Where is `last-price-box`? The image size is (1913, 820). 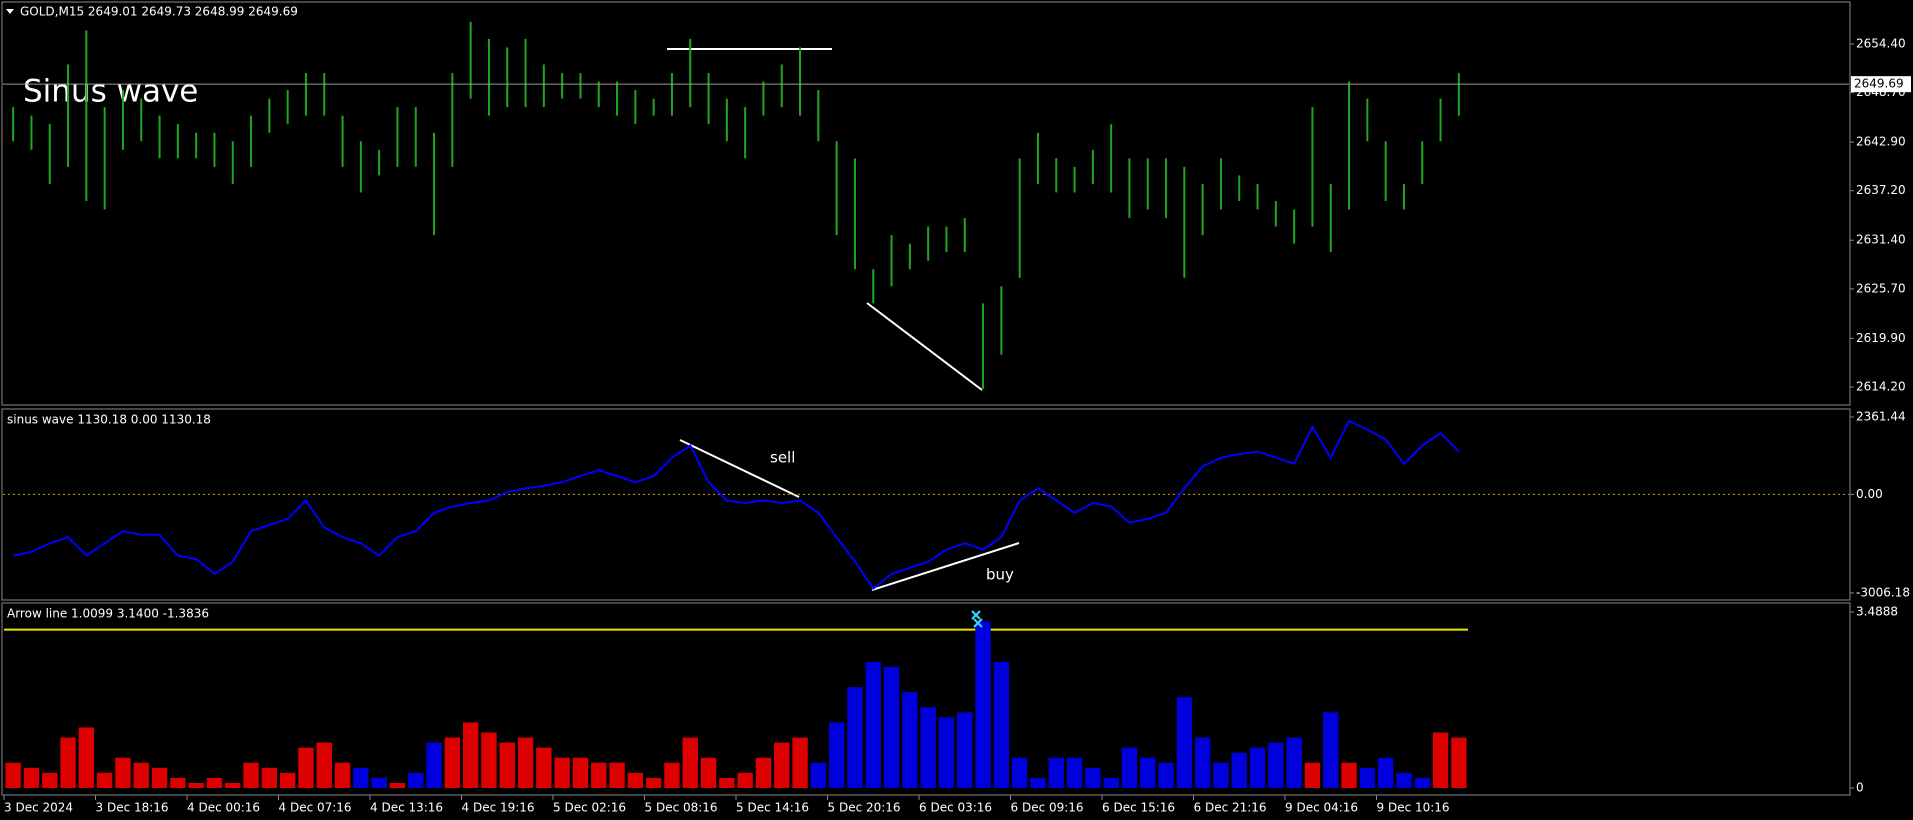
last-price-box is located at coordinates (1881, 84).